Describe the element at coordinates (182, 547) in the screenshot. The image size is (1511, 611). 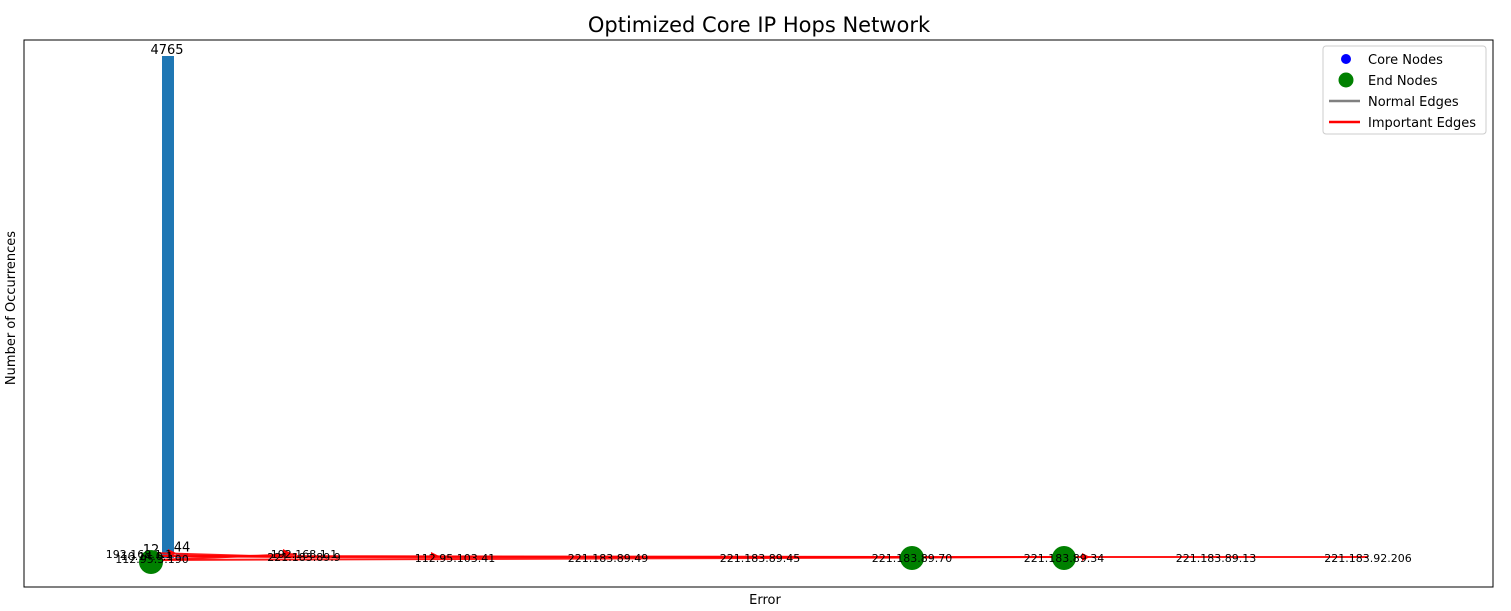
I see `bar-value-label: 44` at that location.